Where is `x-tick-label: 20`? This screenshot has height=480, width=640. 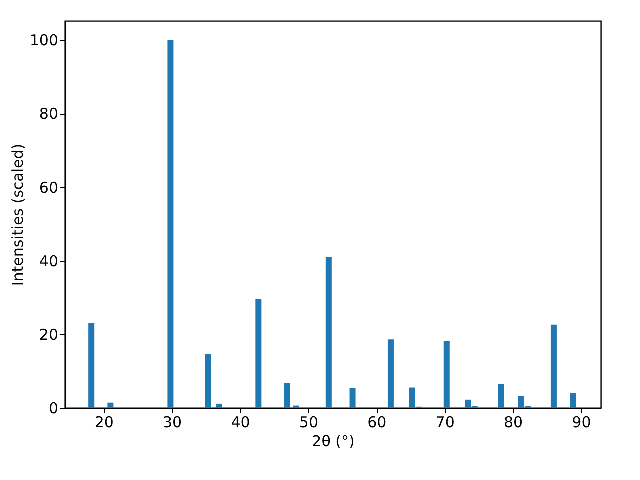
x-tick-label: 20 is located at coordinates (104, 423).